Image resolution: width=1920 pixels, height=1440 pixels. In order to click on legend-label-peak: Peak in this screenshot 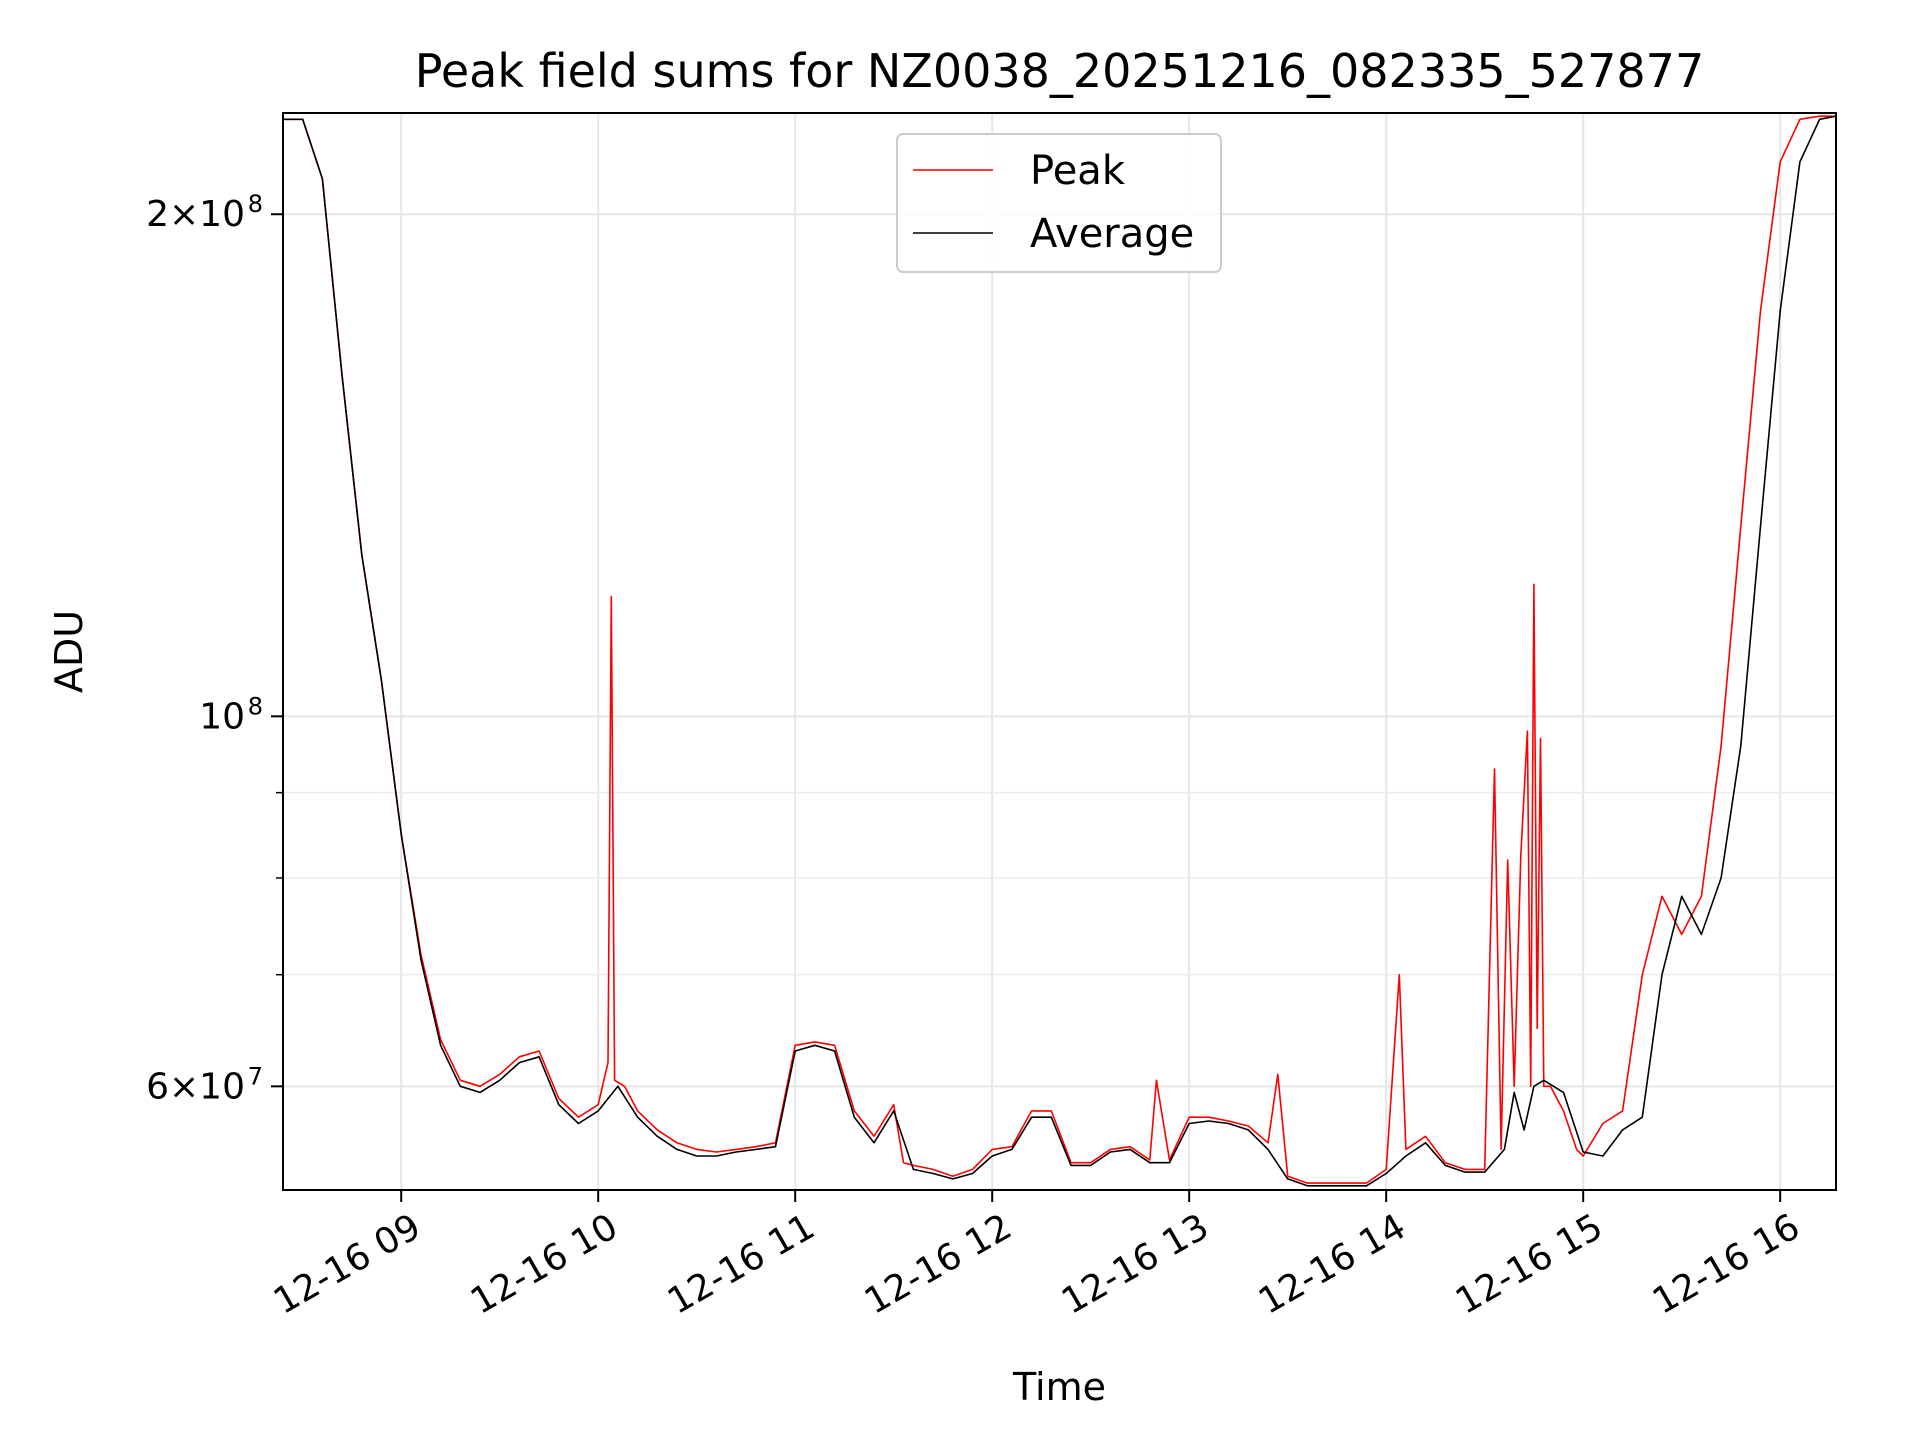, I will do `click(1078, 171)`.